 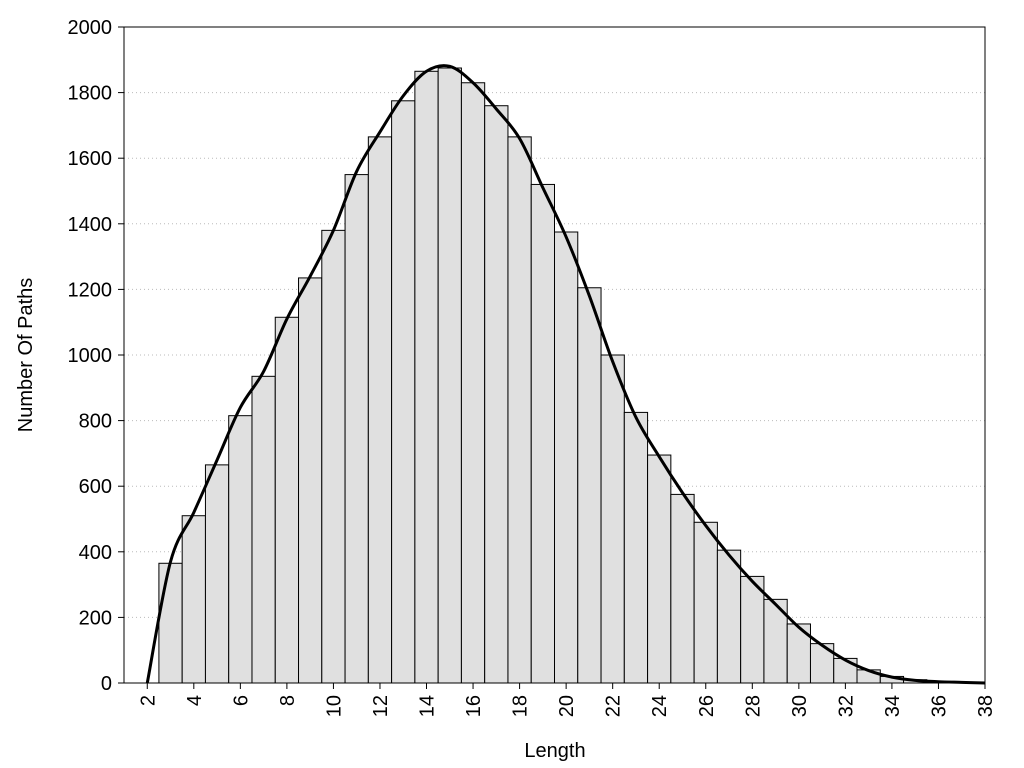 What do you see at coordinates (521, 706) in the screenshot?
I see `x-tick-label: 18` at bounding box center [521, 706].